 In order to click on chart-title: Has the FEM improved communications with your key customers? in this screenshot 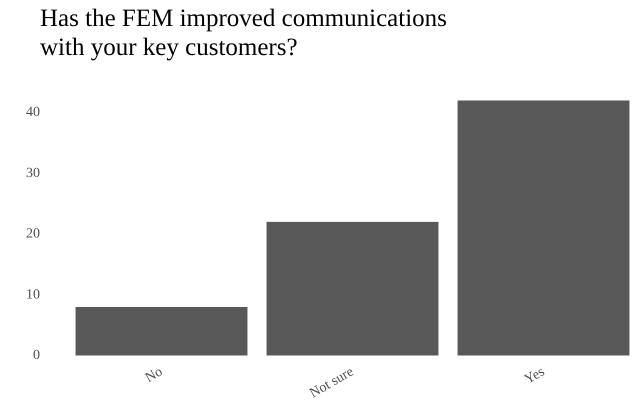, I will do `click(244, 33)`.